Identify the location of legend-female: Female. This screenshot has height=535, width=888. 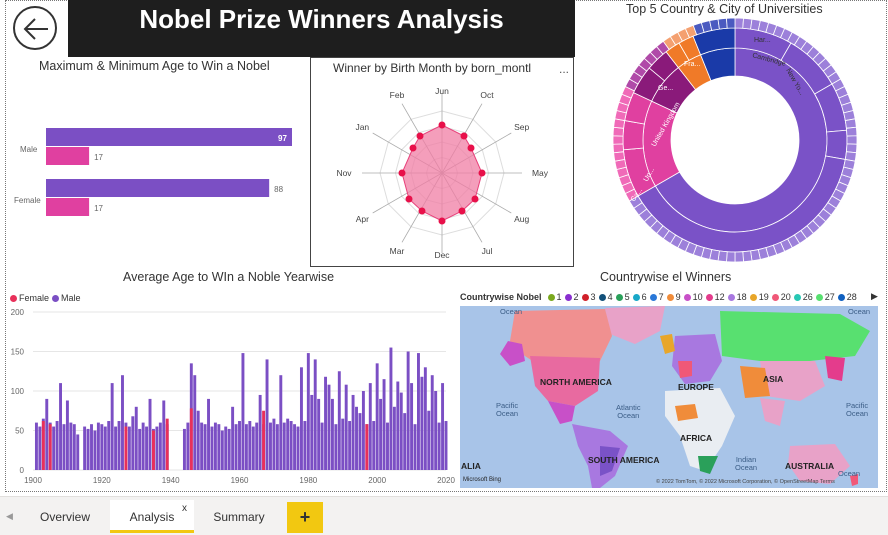
(34, 298).